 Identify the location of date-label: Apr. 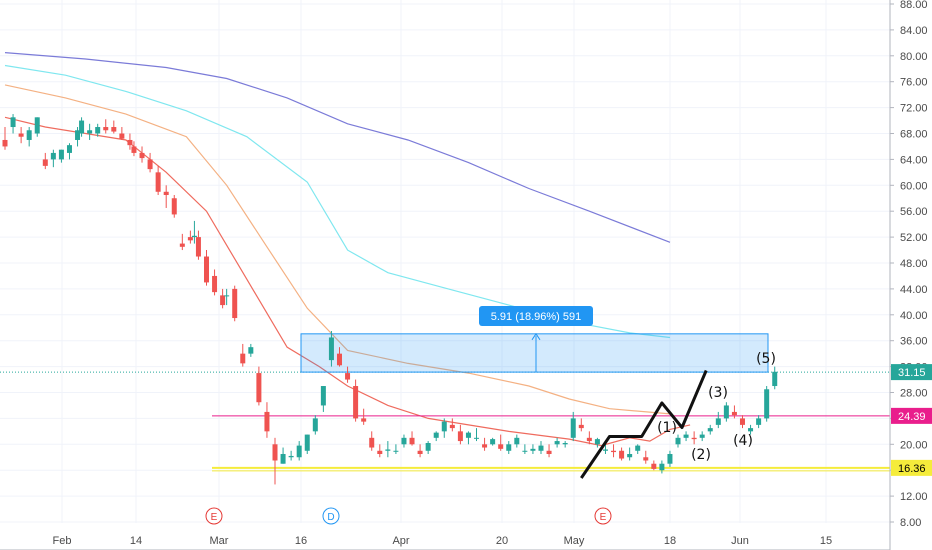
(400, 541).